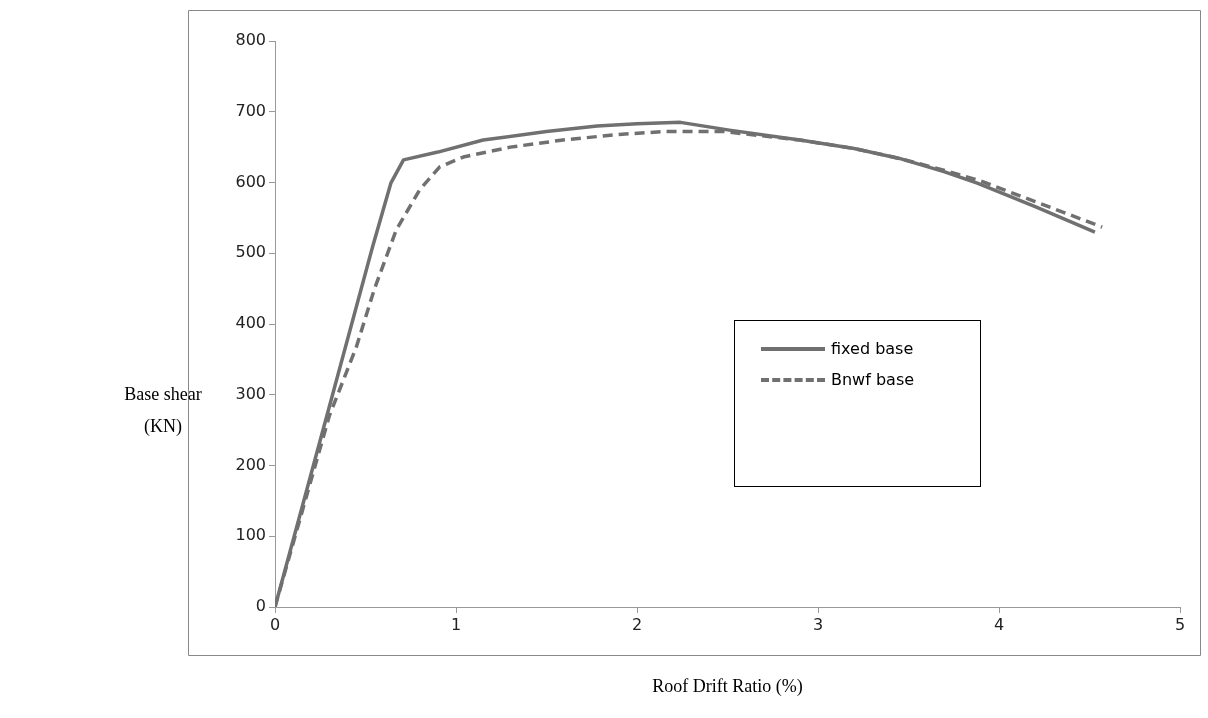  Describe the element at coordinates (163, 410) in the screenshot. I see `y-axis-title: Base shear (KN)` at that location.